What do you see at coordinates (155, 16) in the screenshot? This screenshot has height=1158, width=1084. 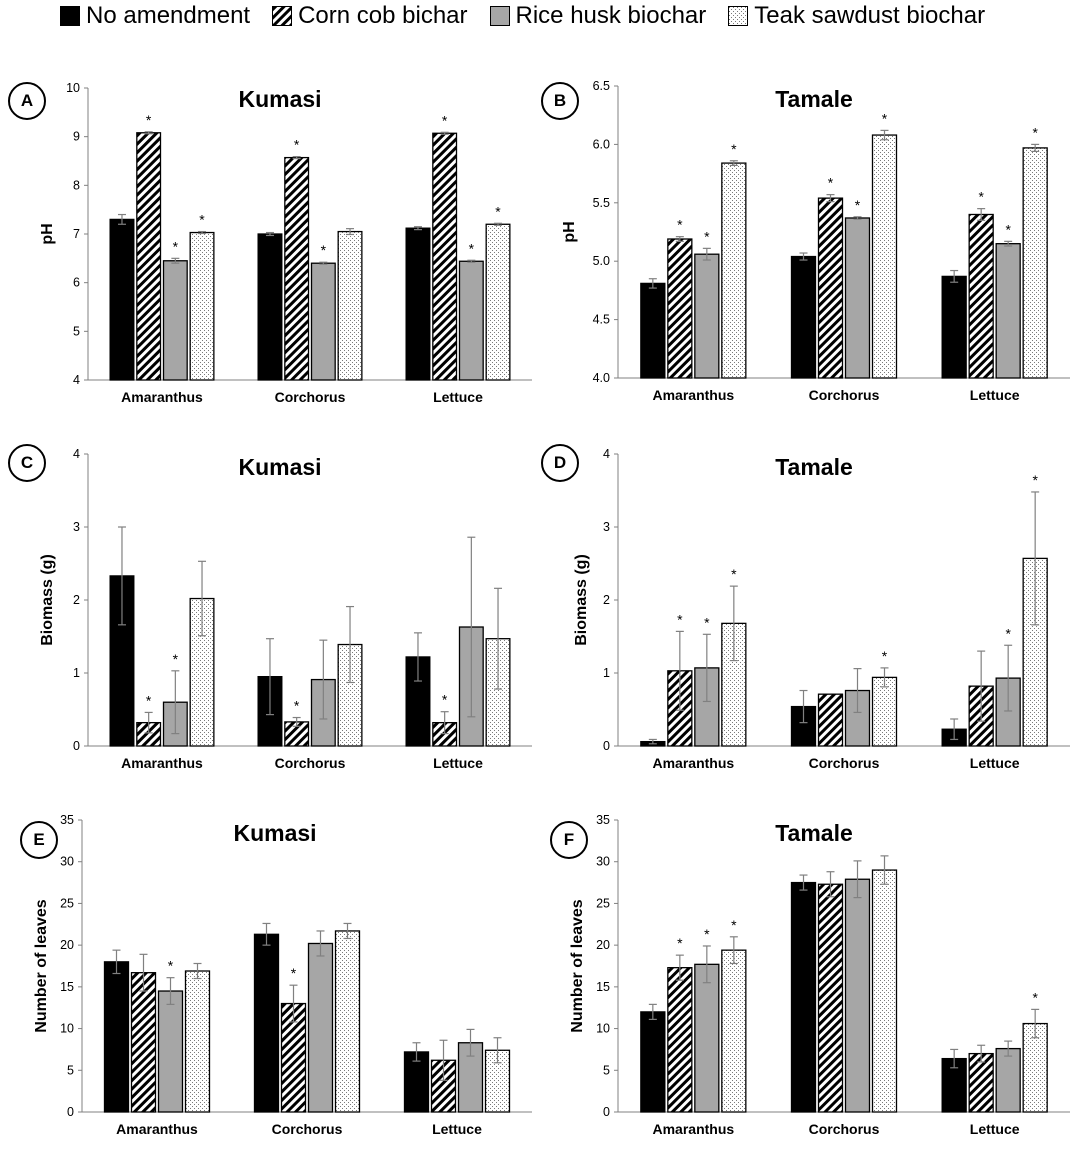 I see `legend-item-no-amendment: No amendment` at bounding box center [155, 16].